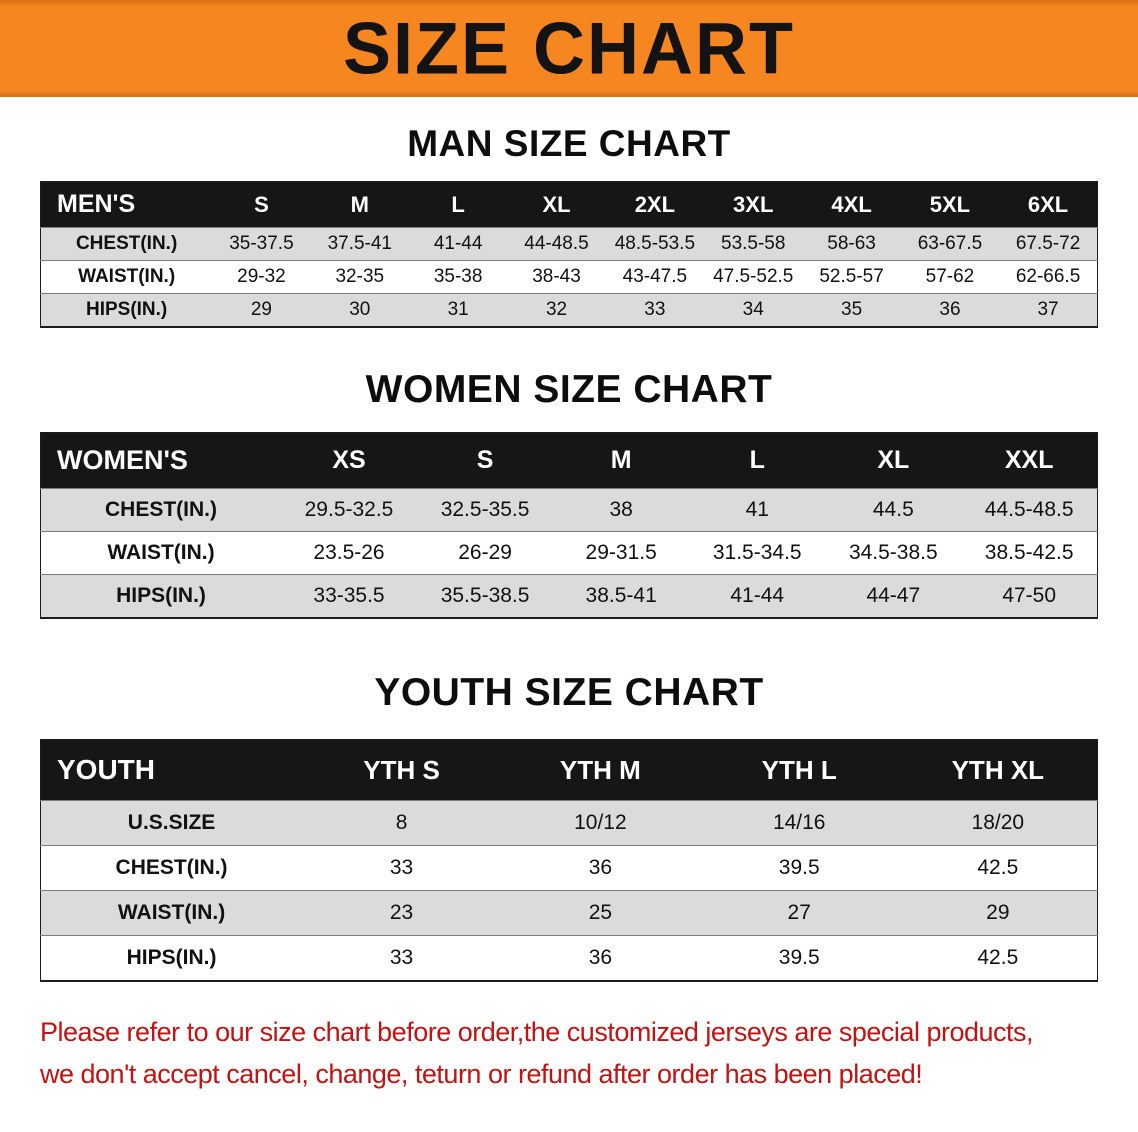  I want to click on measurement-value: 67.5-72, so click(1048, 243).